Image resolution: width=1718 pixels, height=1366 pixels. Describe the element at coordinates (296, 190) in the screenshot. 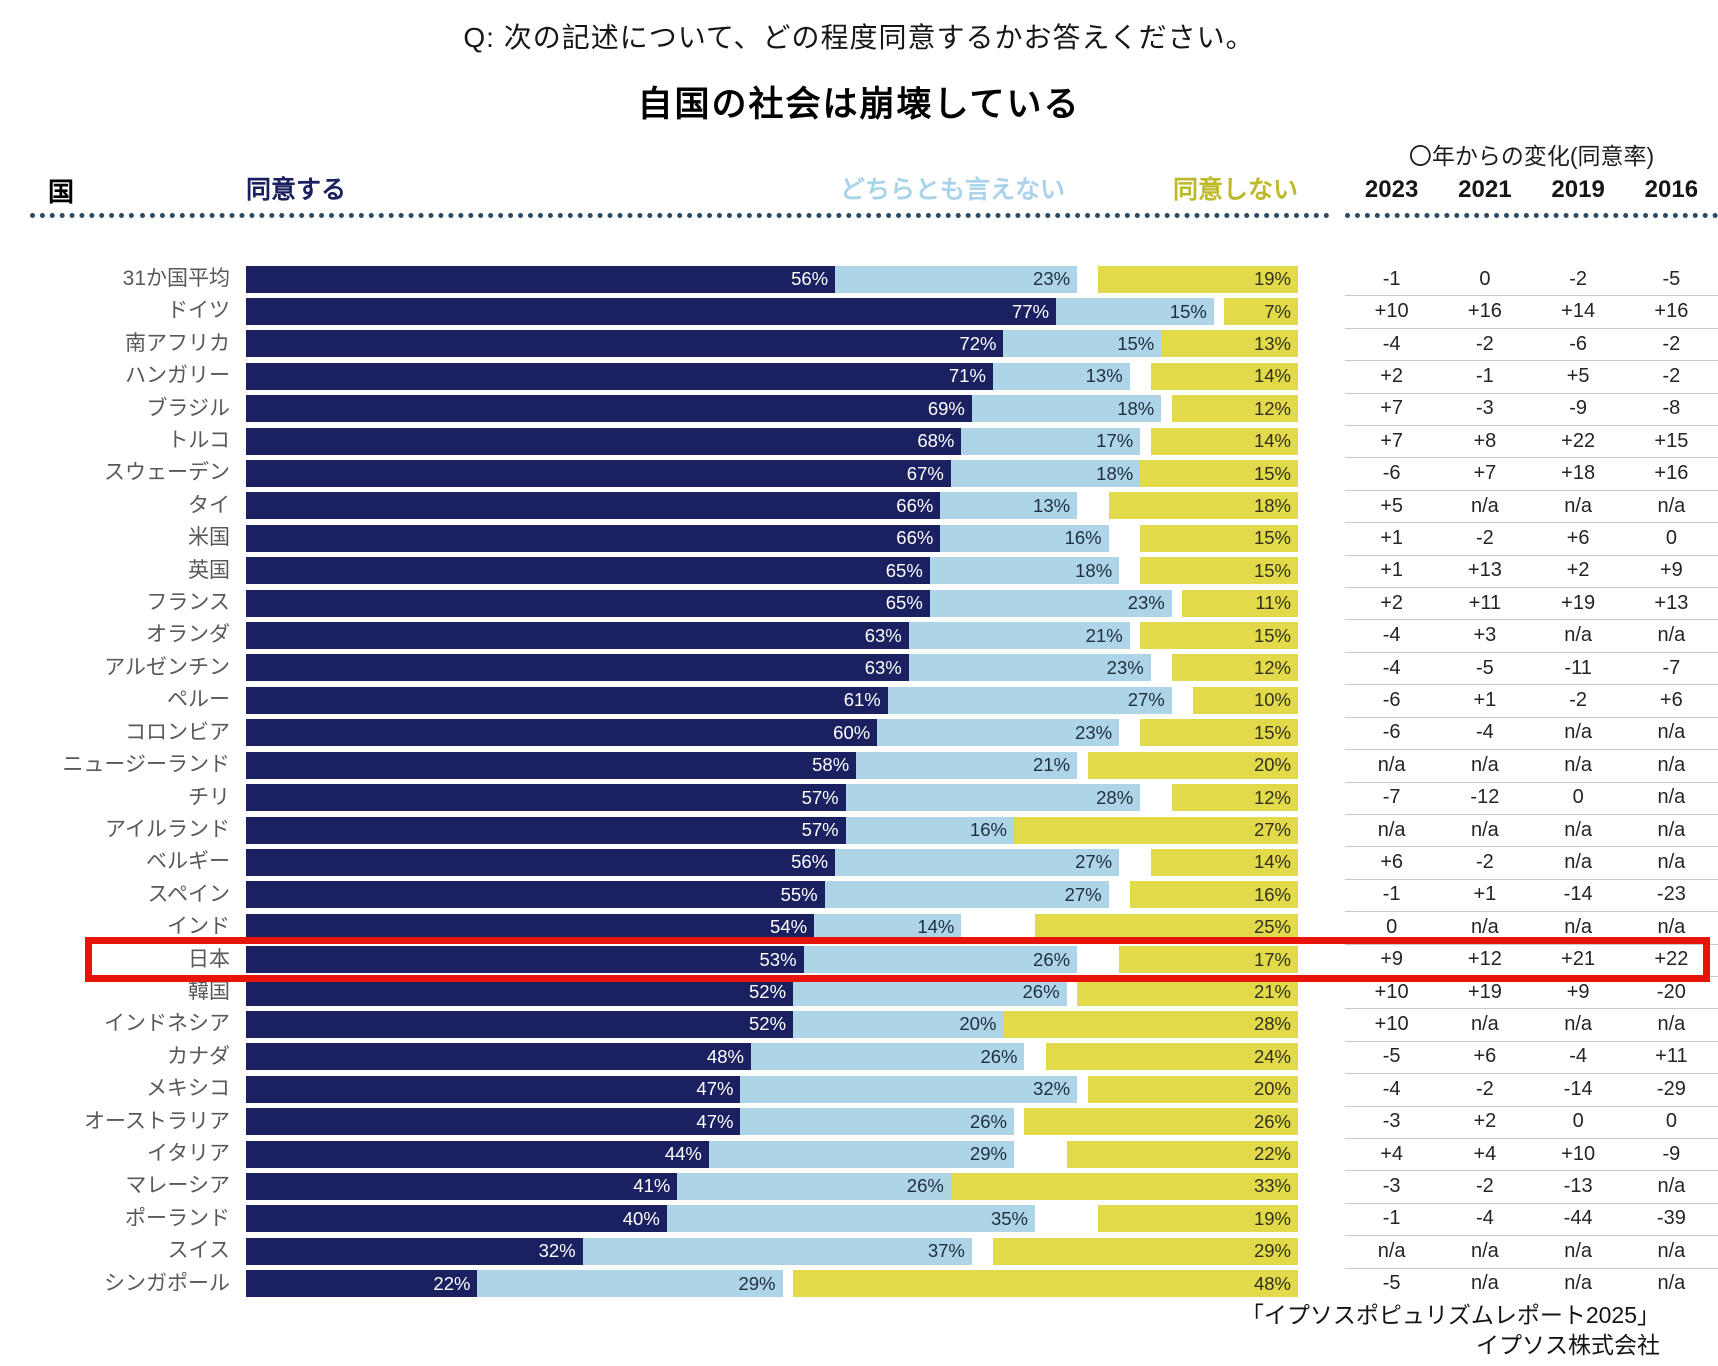

I see `legend-agree: 同意する` at that location.